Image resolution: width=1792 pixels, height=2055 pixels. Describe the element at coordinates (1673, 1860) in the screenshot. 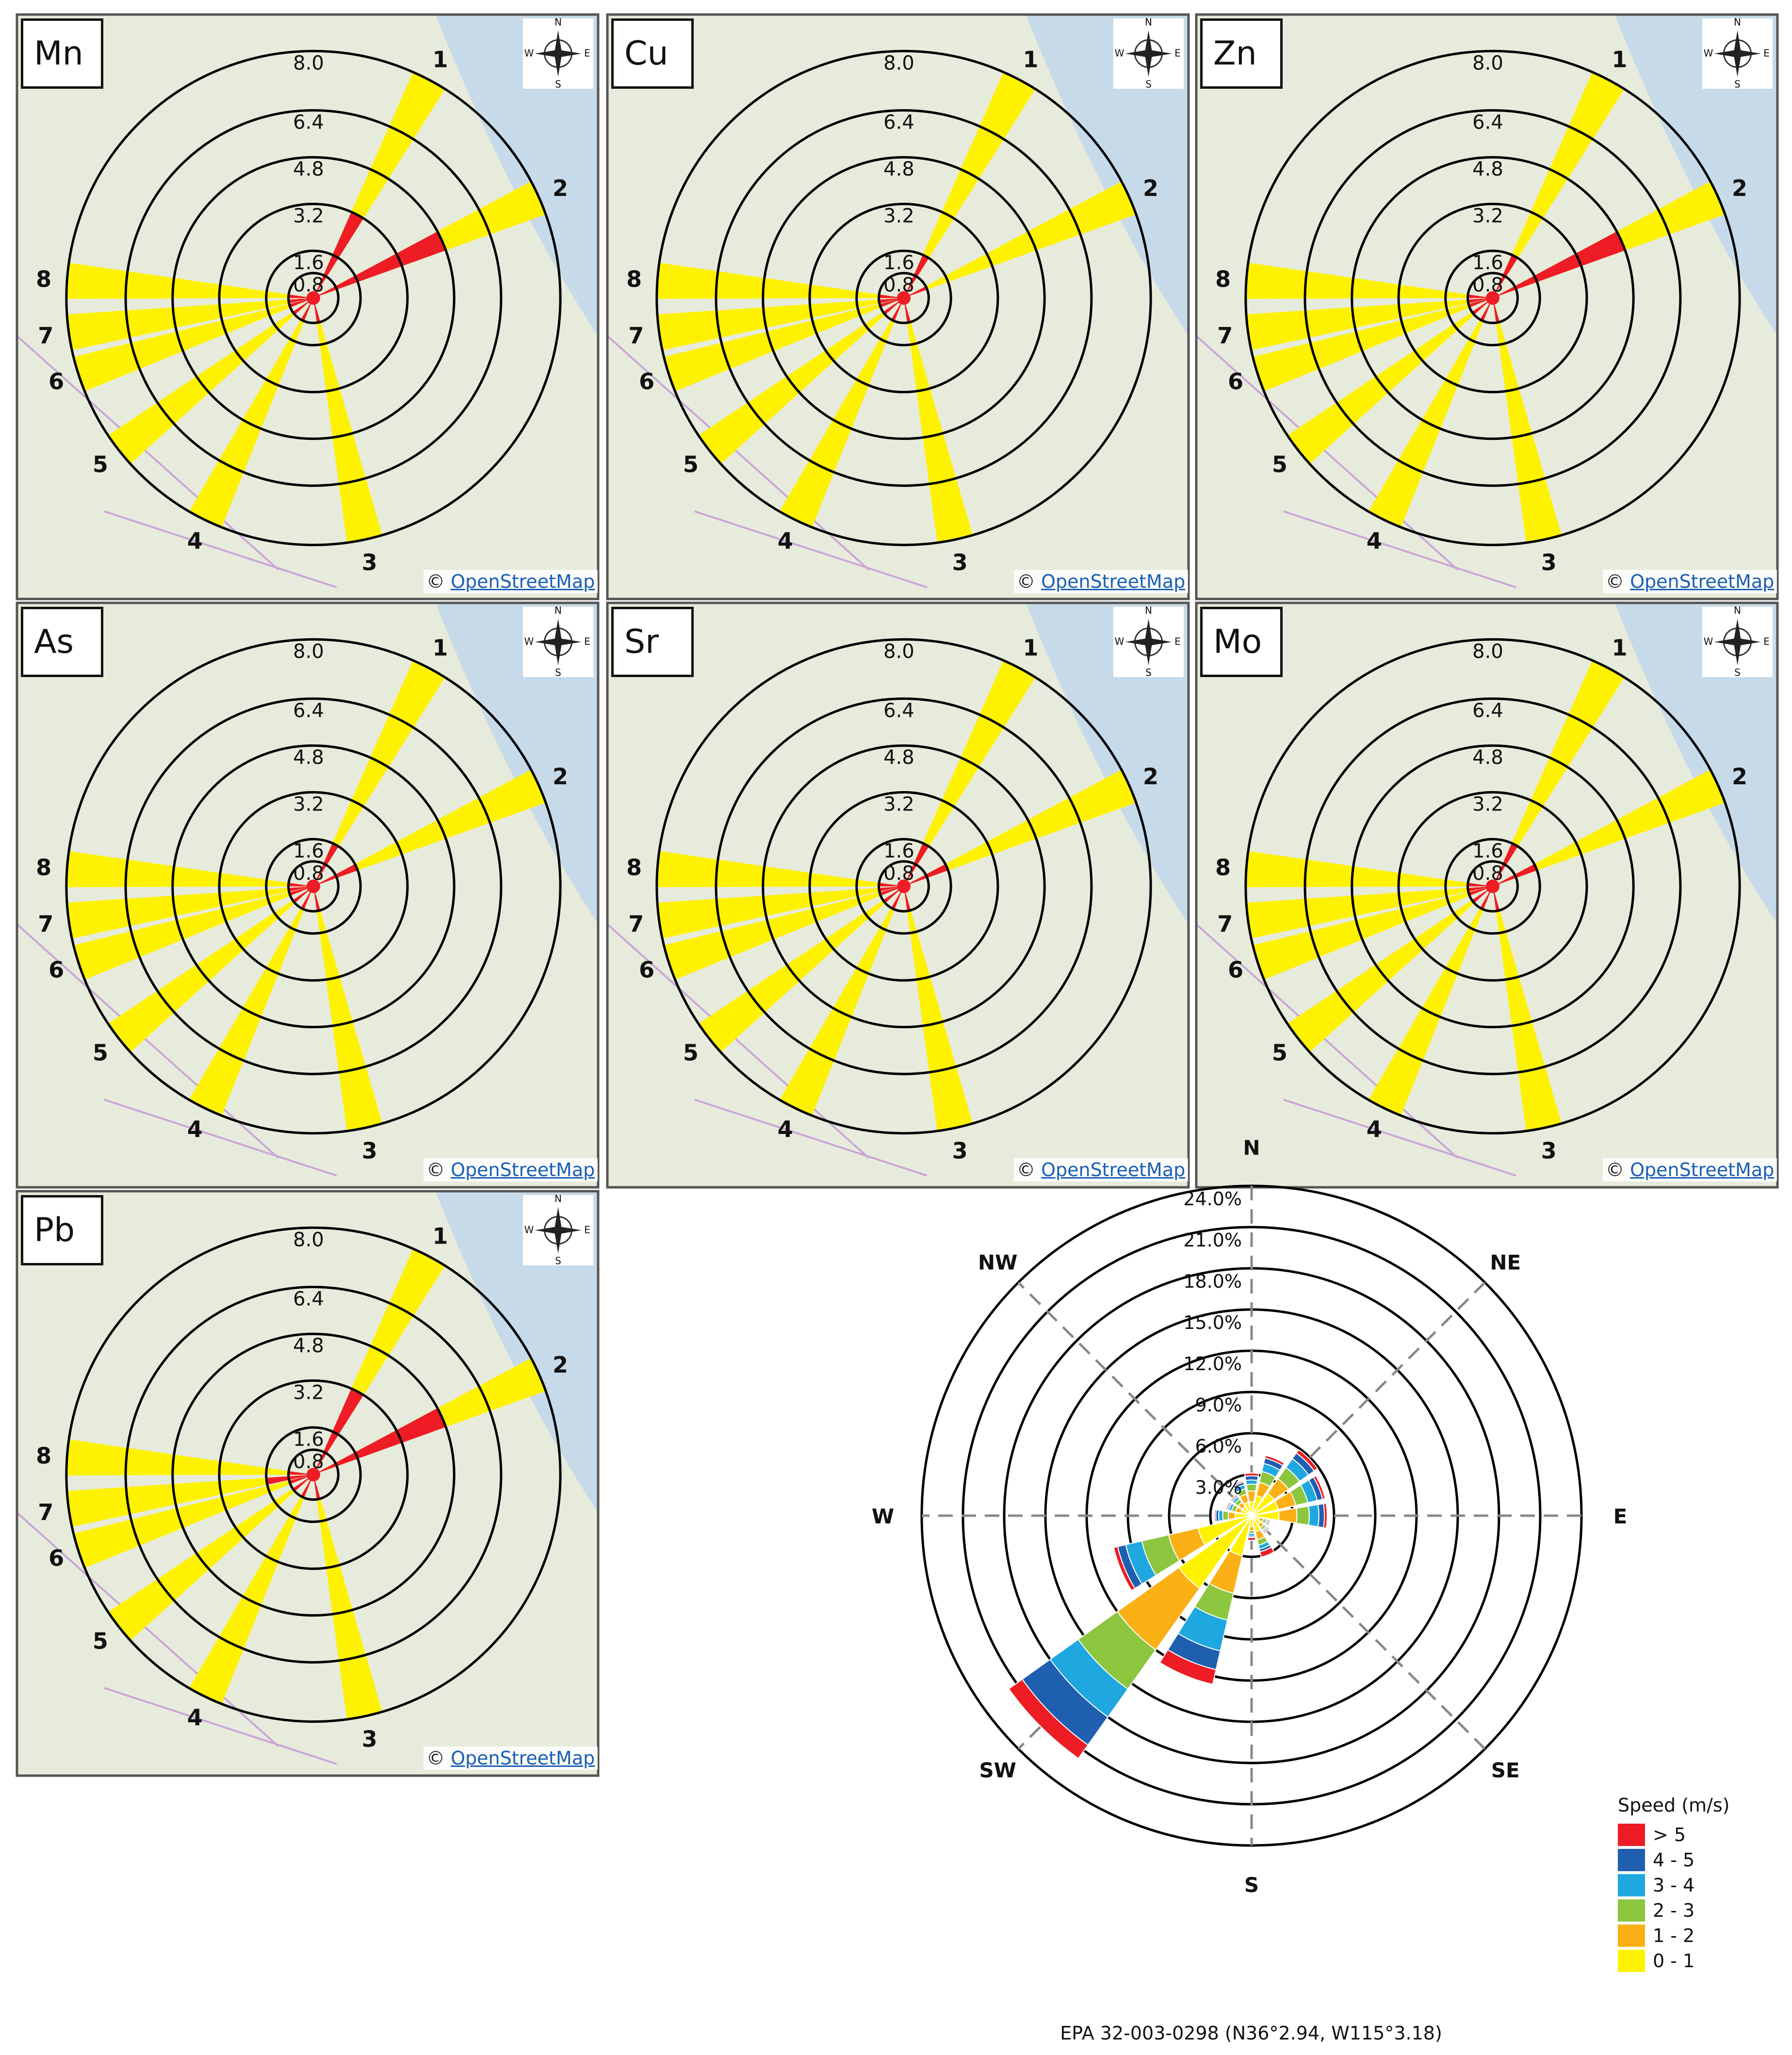

I see `legend-label: 4 - 5` at that location.